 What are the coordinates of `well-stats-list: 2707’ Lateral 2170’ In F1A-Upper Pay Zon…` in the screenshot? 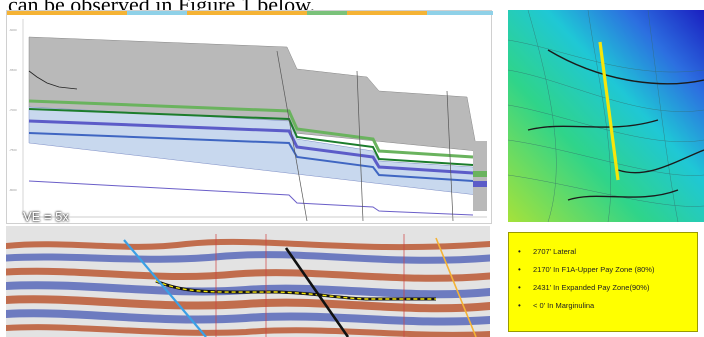 It's located at (603, 279).